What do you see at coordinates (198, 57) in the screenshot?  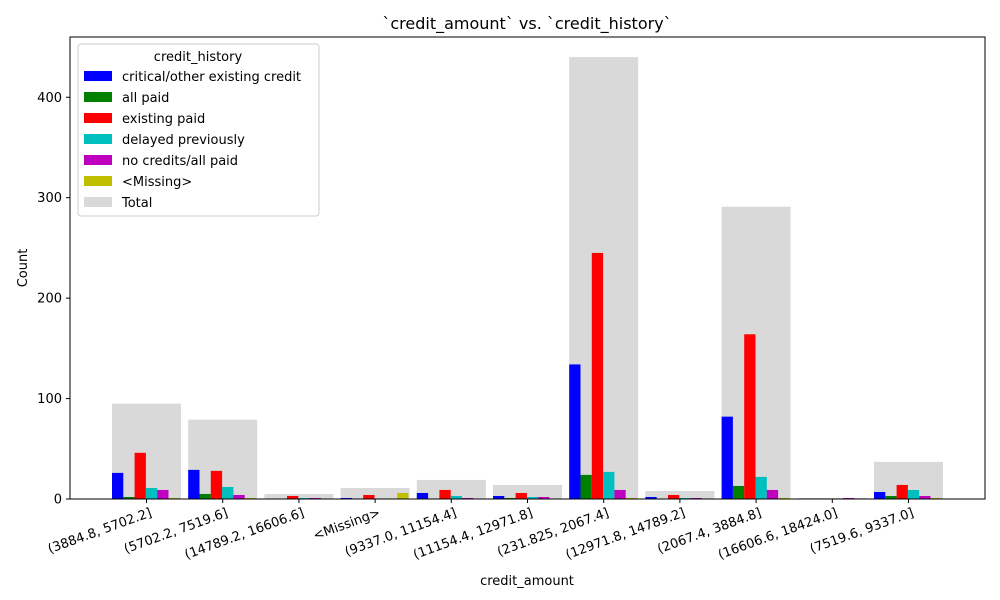 I see `legend-title: credit_history` at bounding box center [198, 57].